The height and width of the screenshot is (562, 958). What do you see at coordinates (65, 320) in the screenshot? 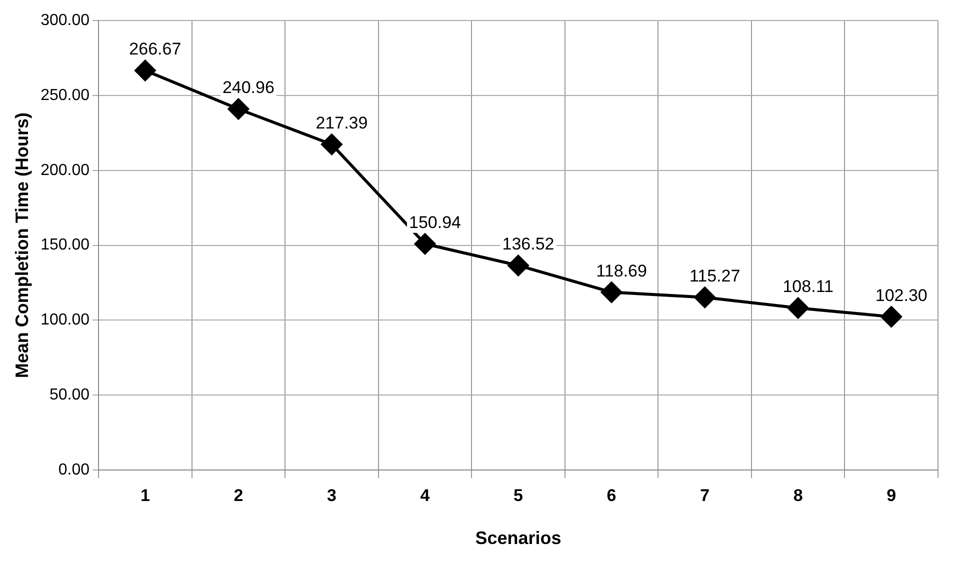
I see `y-tick-label: 100.00` at bounding box center [65, 320].